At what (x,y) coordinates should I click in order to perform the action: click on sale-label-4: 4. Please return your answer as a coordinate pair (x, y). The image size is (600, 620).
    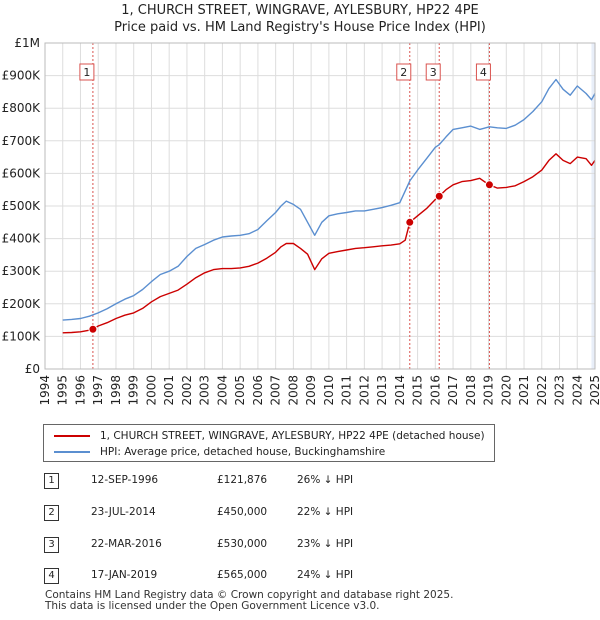
    Looking at the image, I should click on (483, 72).